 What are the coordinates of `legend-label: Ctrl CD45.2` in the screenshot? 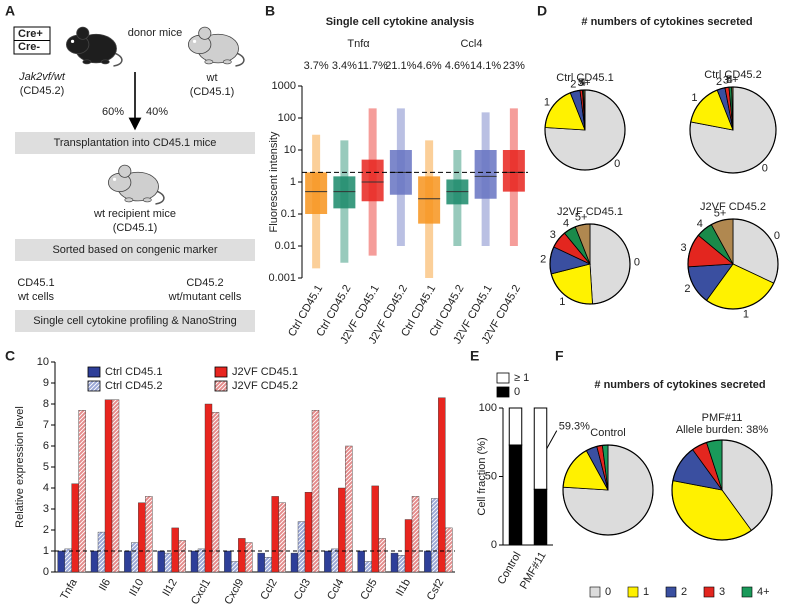 It's located at (133, 386).